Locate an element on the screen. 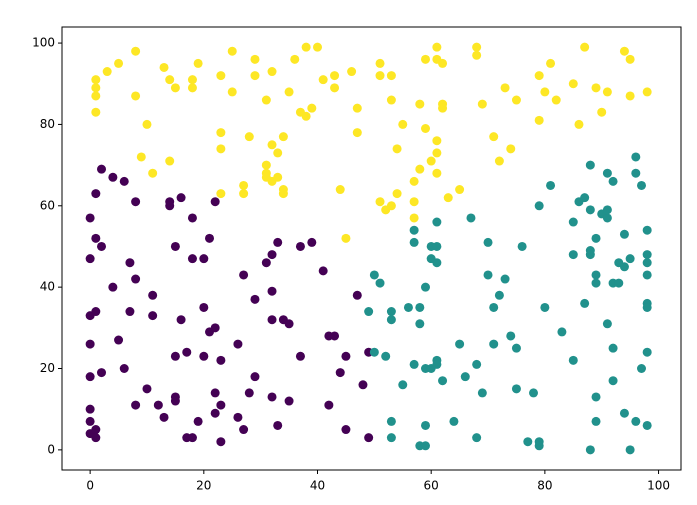 The image size is (697, 505). y-tick-label: 20 is located at coordinates (47, 368).